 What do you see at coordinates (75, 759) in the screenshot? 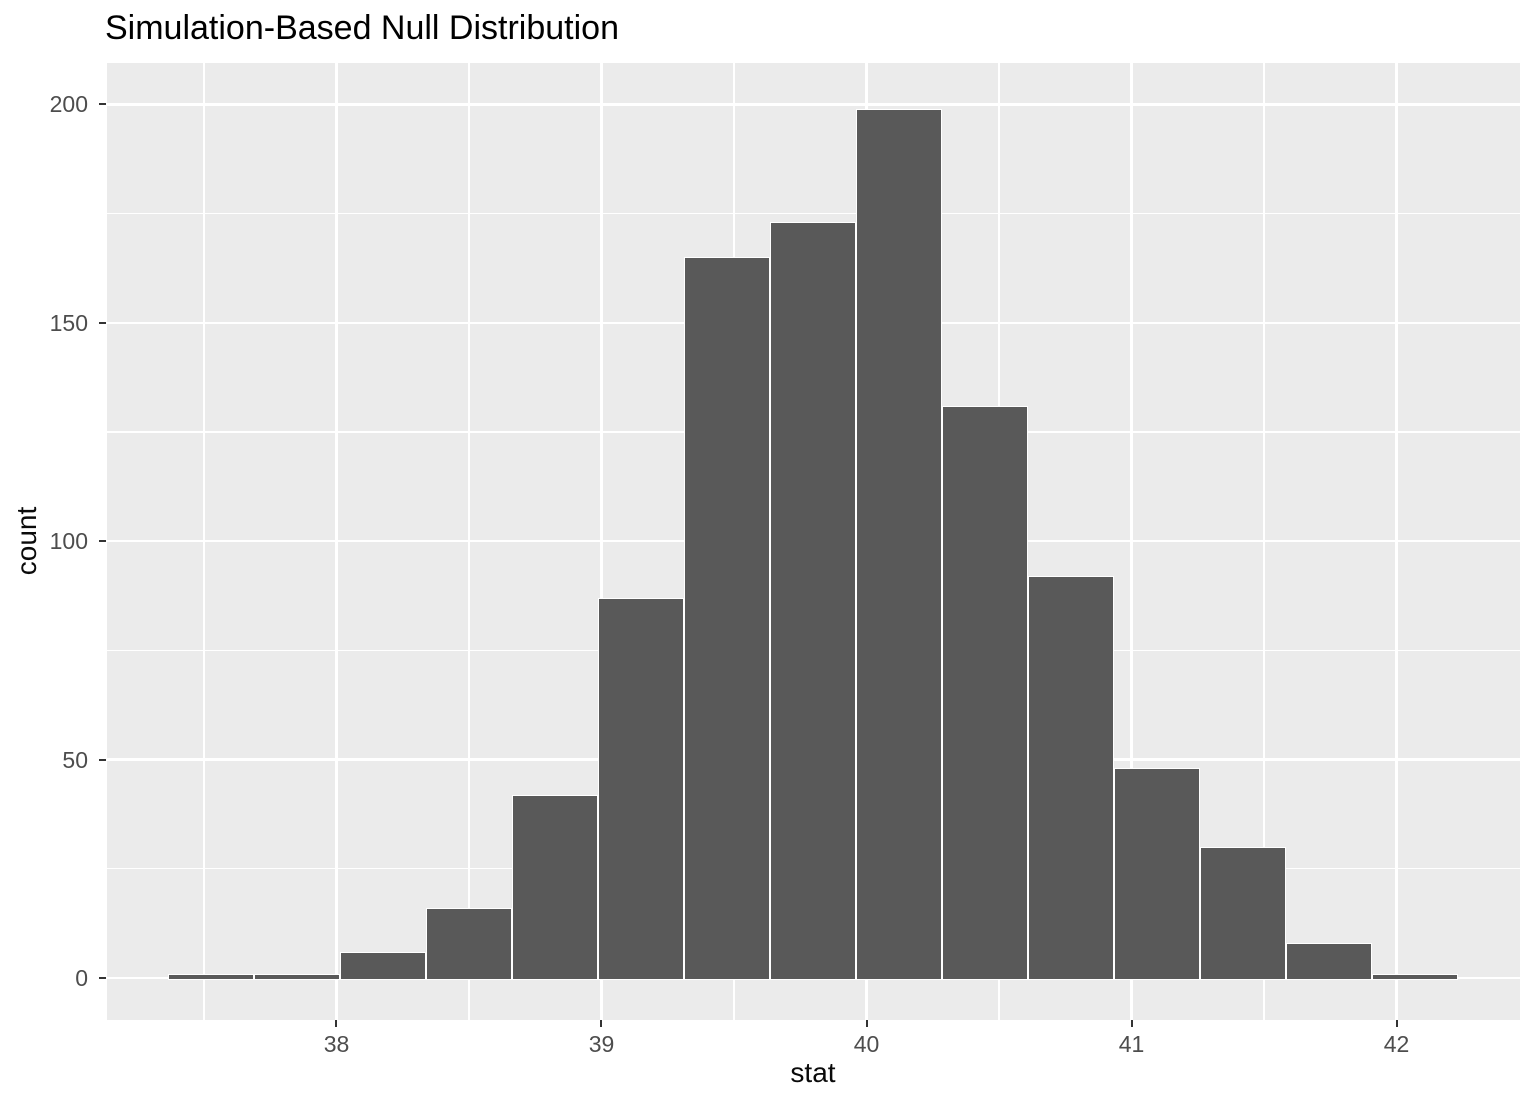
I see `y-tick-label: 50` at bounding box center [75, 759].